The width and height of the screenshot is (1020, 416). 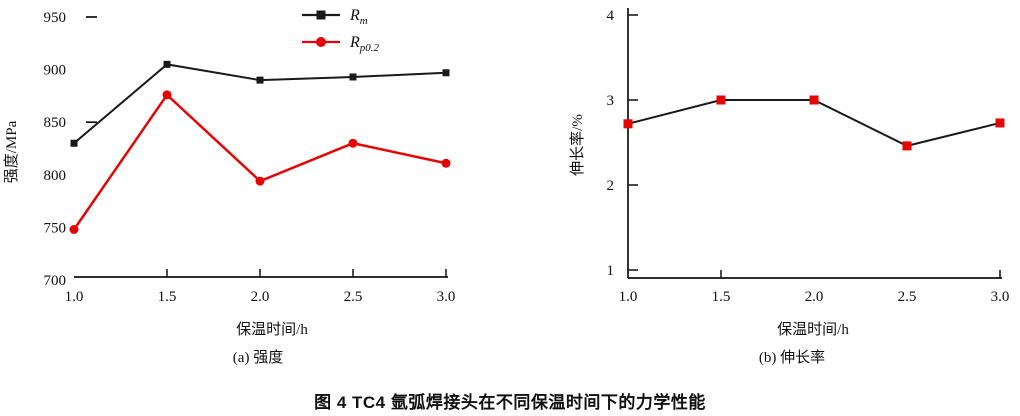 I want to click on y-axis-title: 强度/MPa, so click(x=11, y=151).